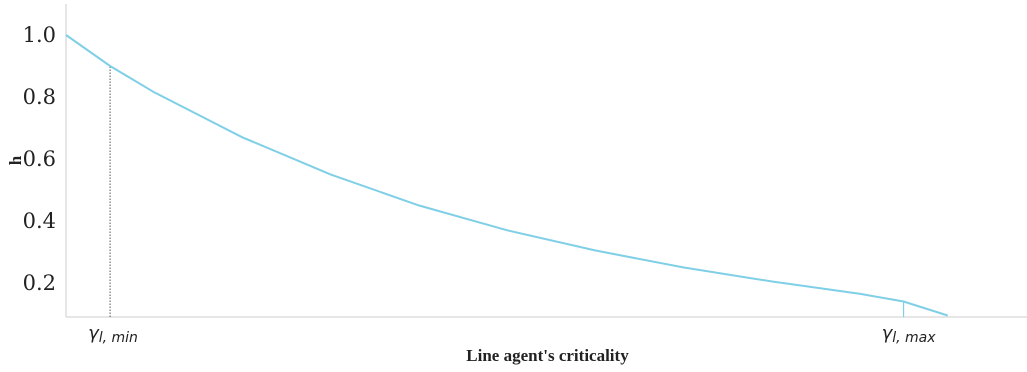 This screenshot has height=372, width=1027. Describe the element at coordinates (39, 221) in the screenshot. I see `y-tick-label: 0.4` at that location.